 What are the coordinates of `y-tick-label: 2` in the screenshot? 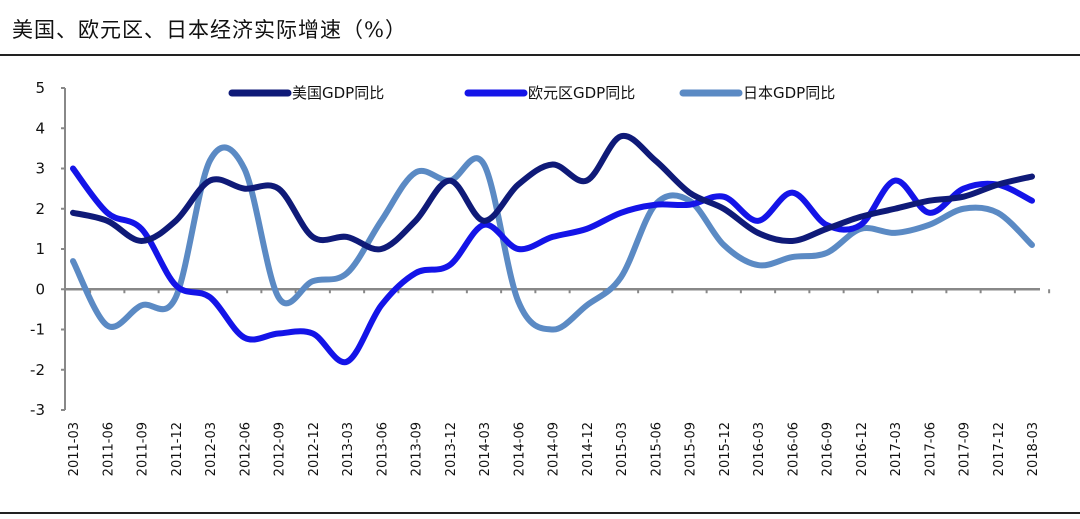 It's located at (40, 209).